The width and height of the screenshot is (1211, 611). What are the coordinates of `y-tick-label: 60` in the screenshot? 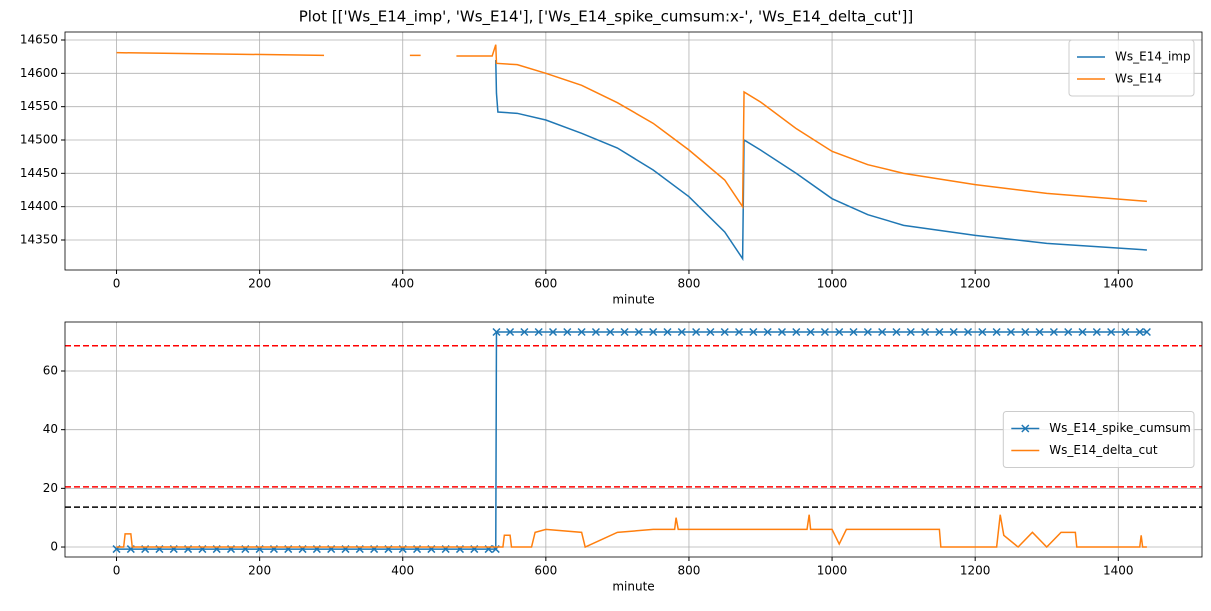 It's located at (50, 370).